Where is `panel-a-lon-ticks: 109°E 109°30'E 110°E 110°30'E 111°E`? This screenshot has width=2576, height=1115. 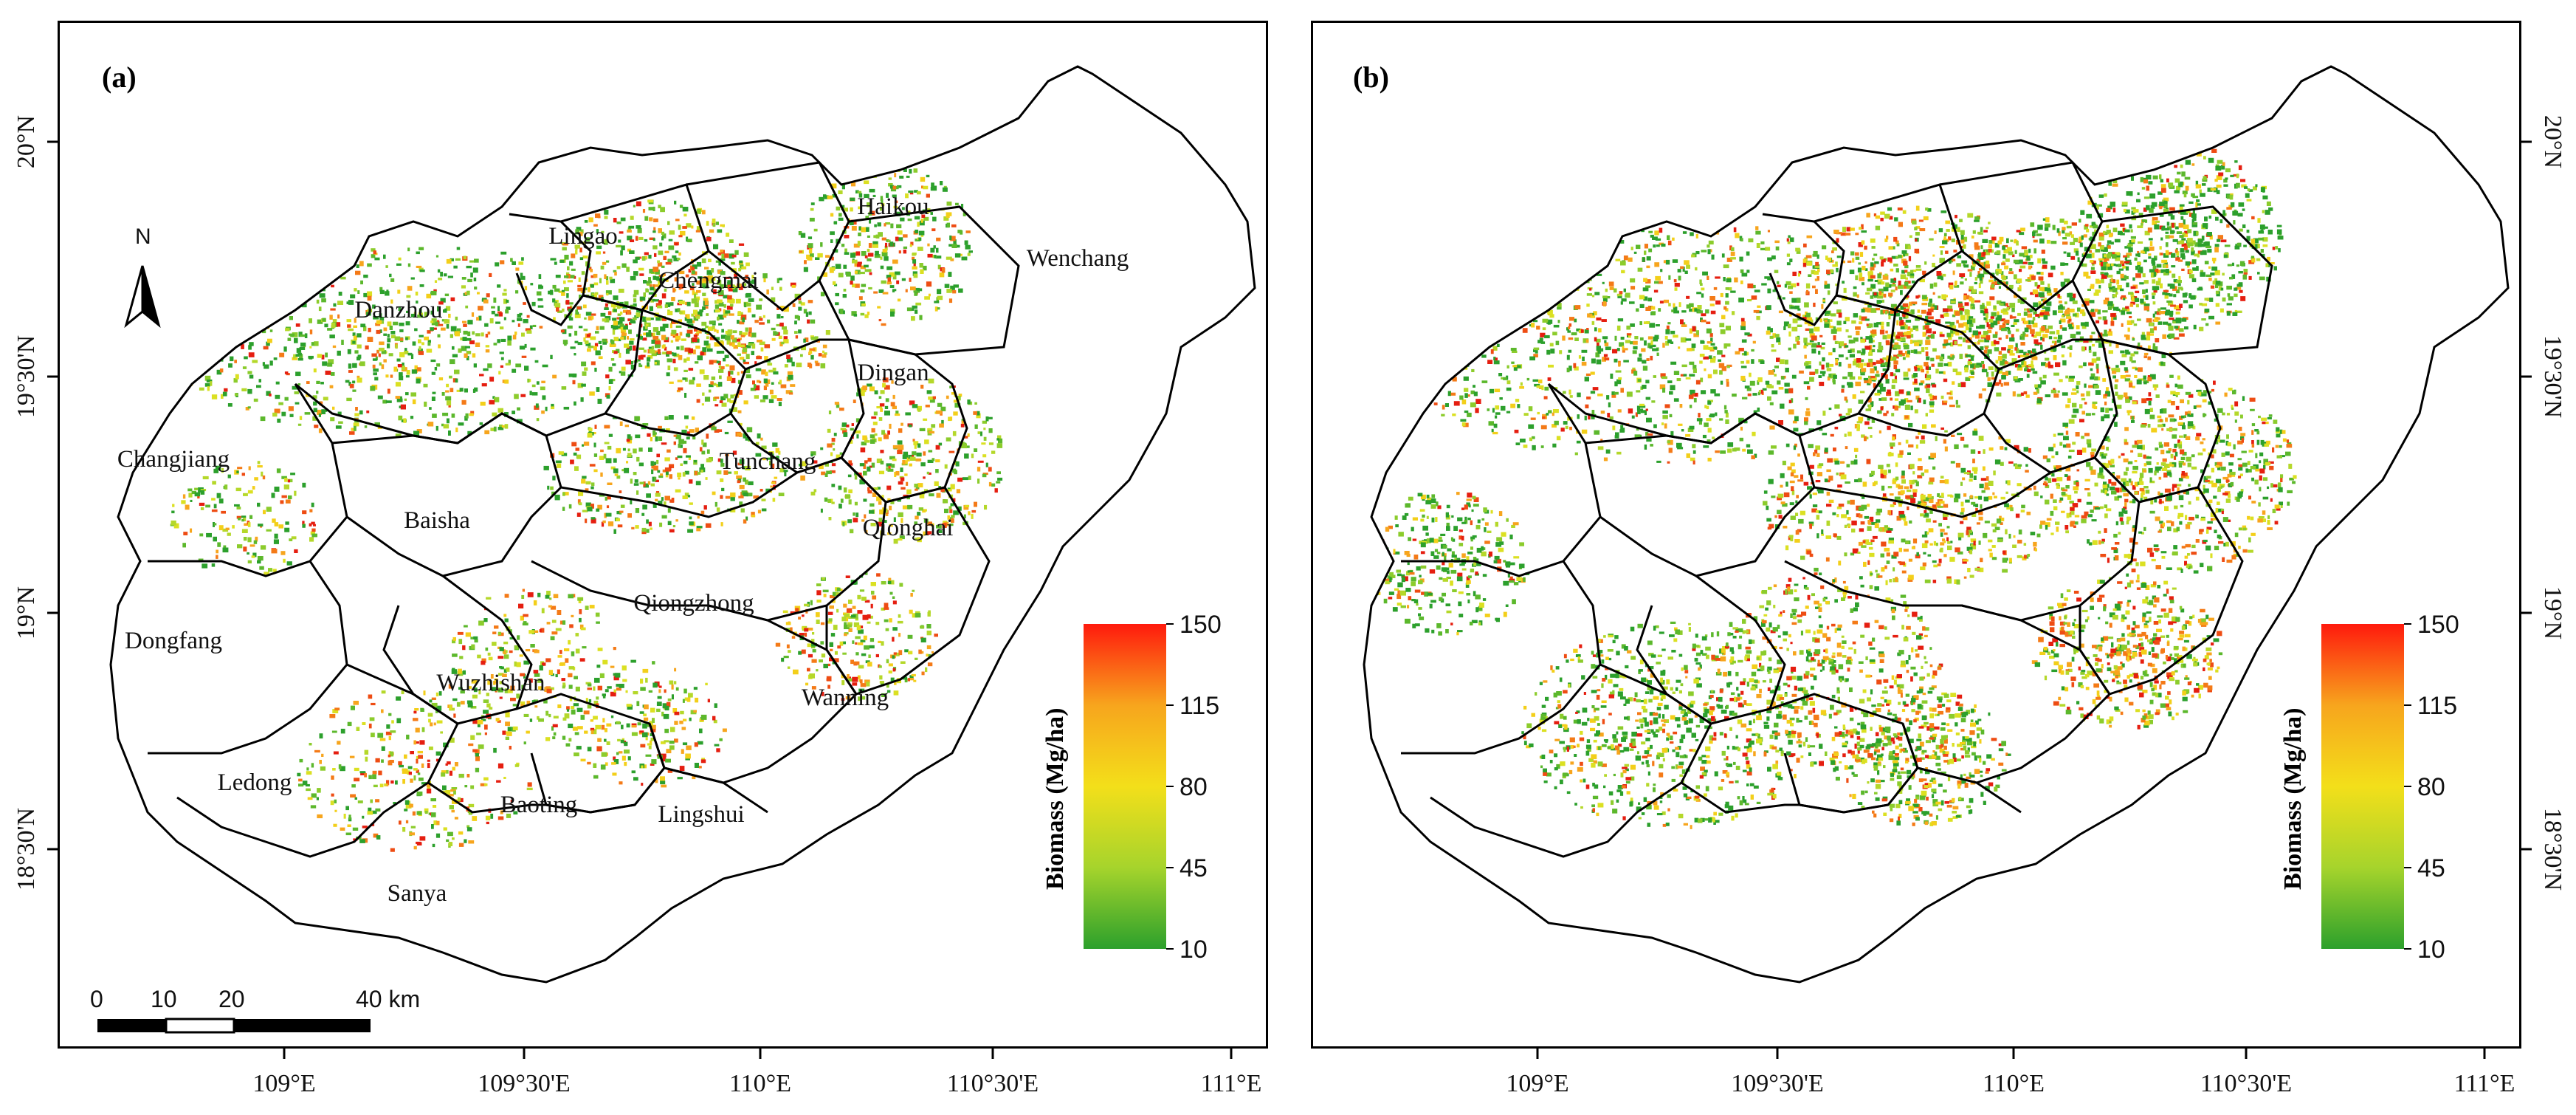
panel-a-lon-ticks: 109°E 109°30'E 110°E 110°30'E 111°E is located at coordinates (757, 1073).